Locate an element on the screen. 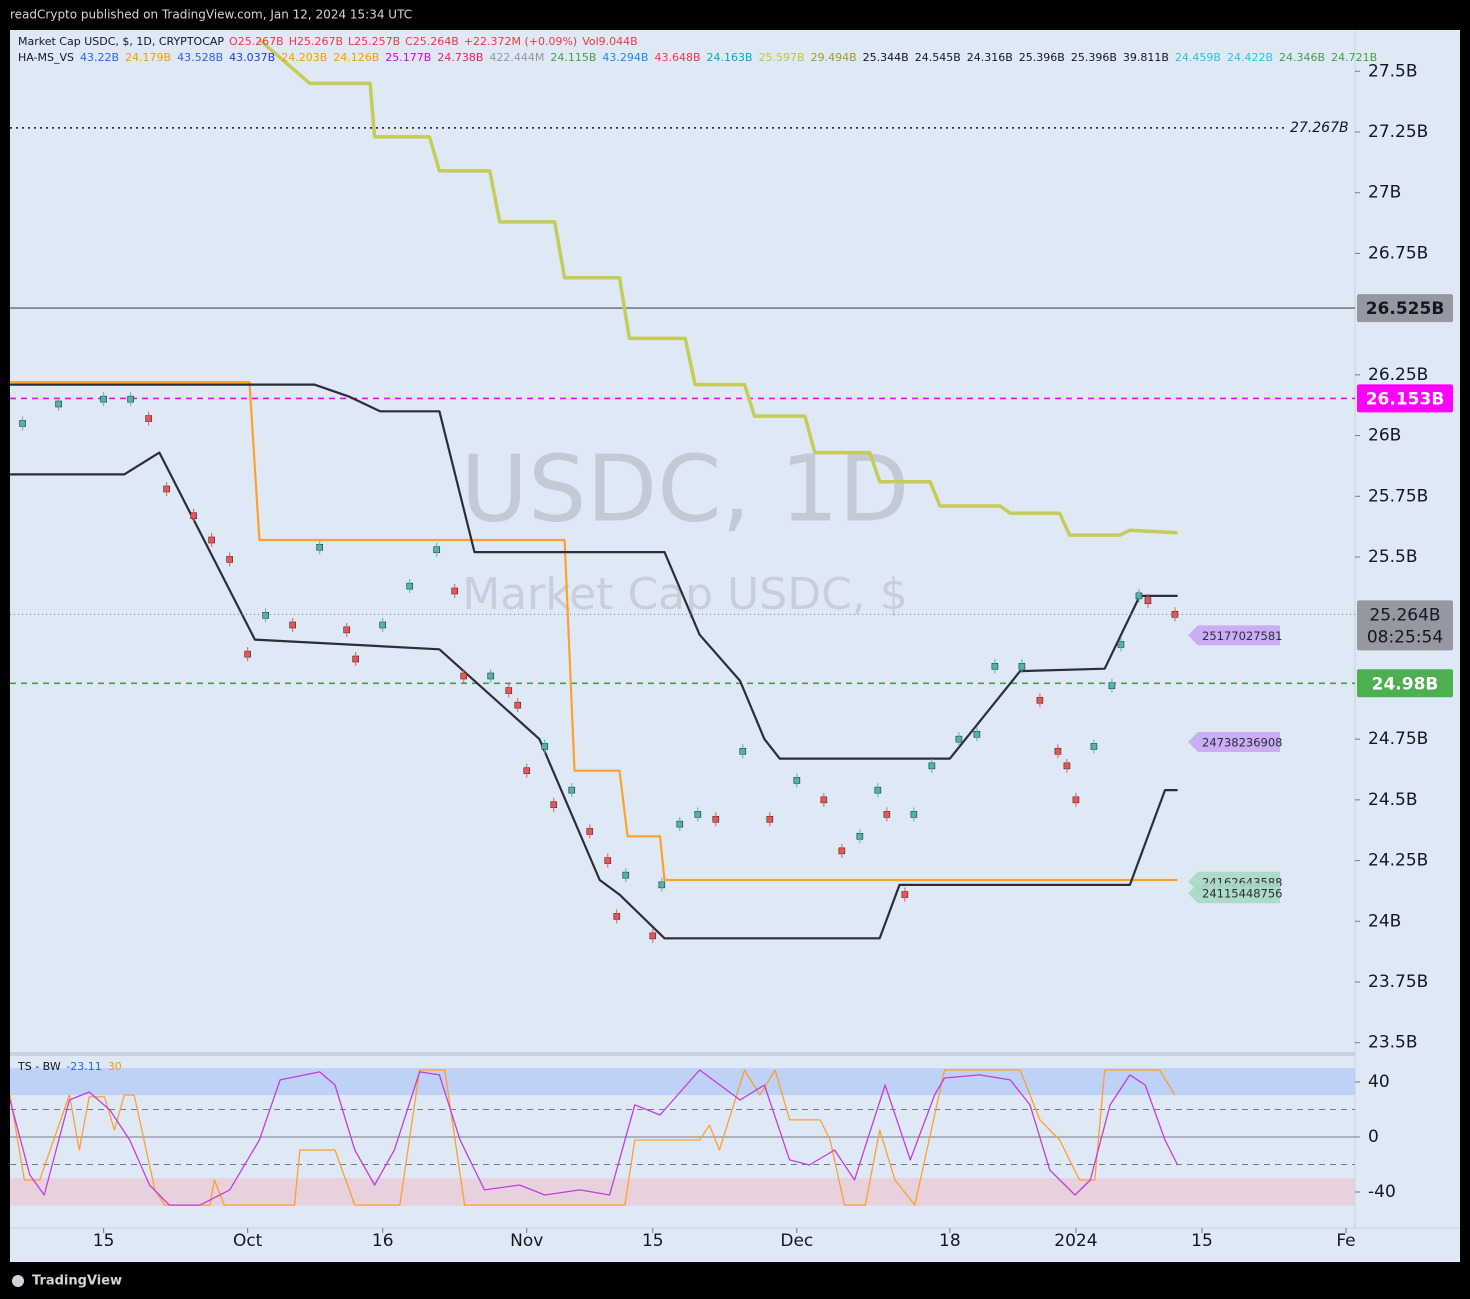  indicator-value: 24.316B is located at coordinates (990, 57).